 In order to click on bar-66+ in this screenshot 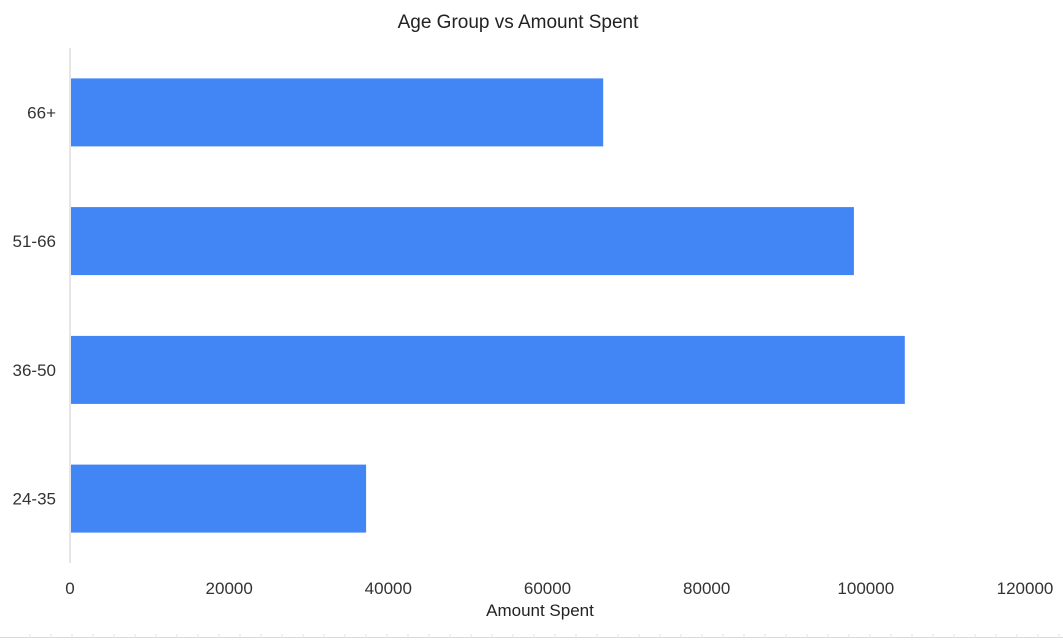, I will do `click(337, 112)`.